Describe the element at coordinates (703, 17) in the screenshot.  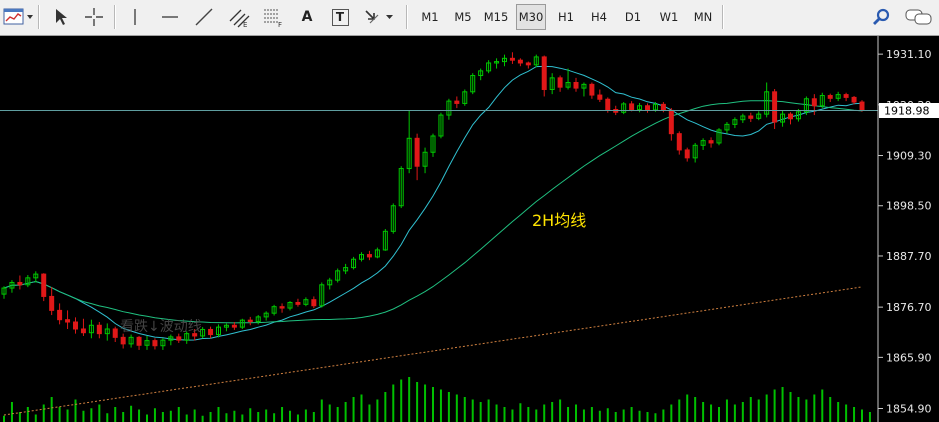
I see `timeframe-mn-button: MN` at that location.